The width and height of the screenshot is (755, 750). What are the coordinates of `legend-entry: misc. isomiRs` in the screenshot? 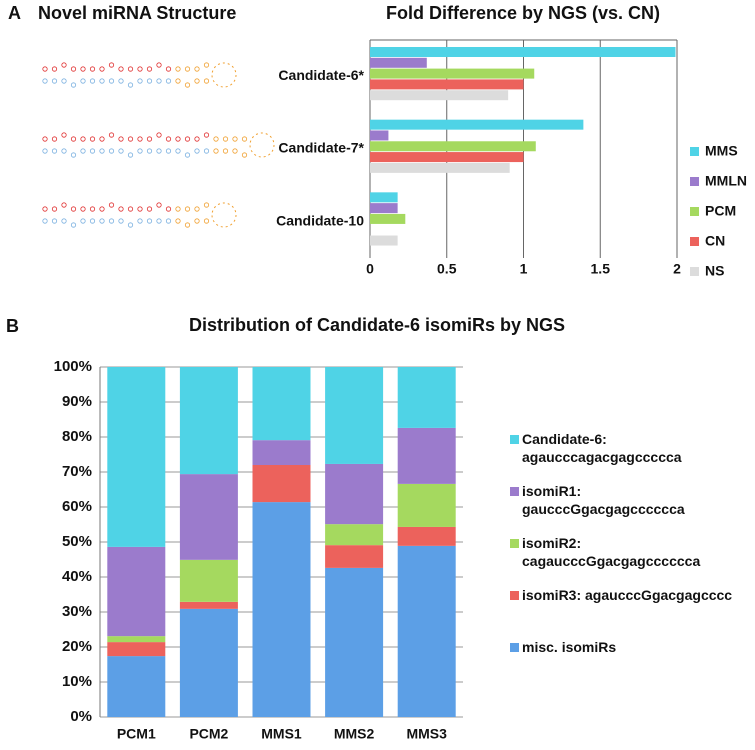 It's located at (569, 647).